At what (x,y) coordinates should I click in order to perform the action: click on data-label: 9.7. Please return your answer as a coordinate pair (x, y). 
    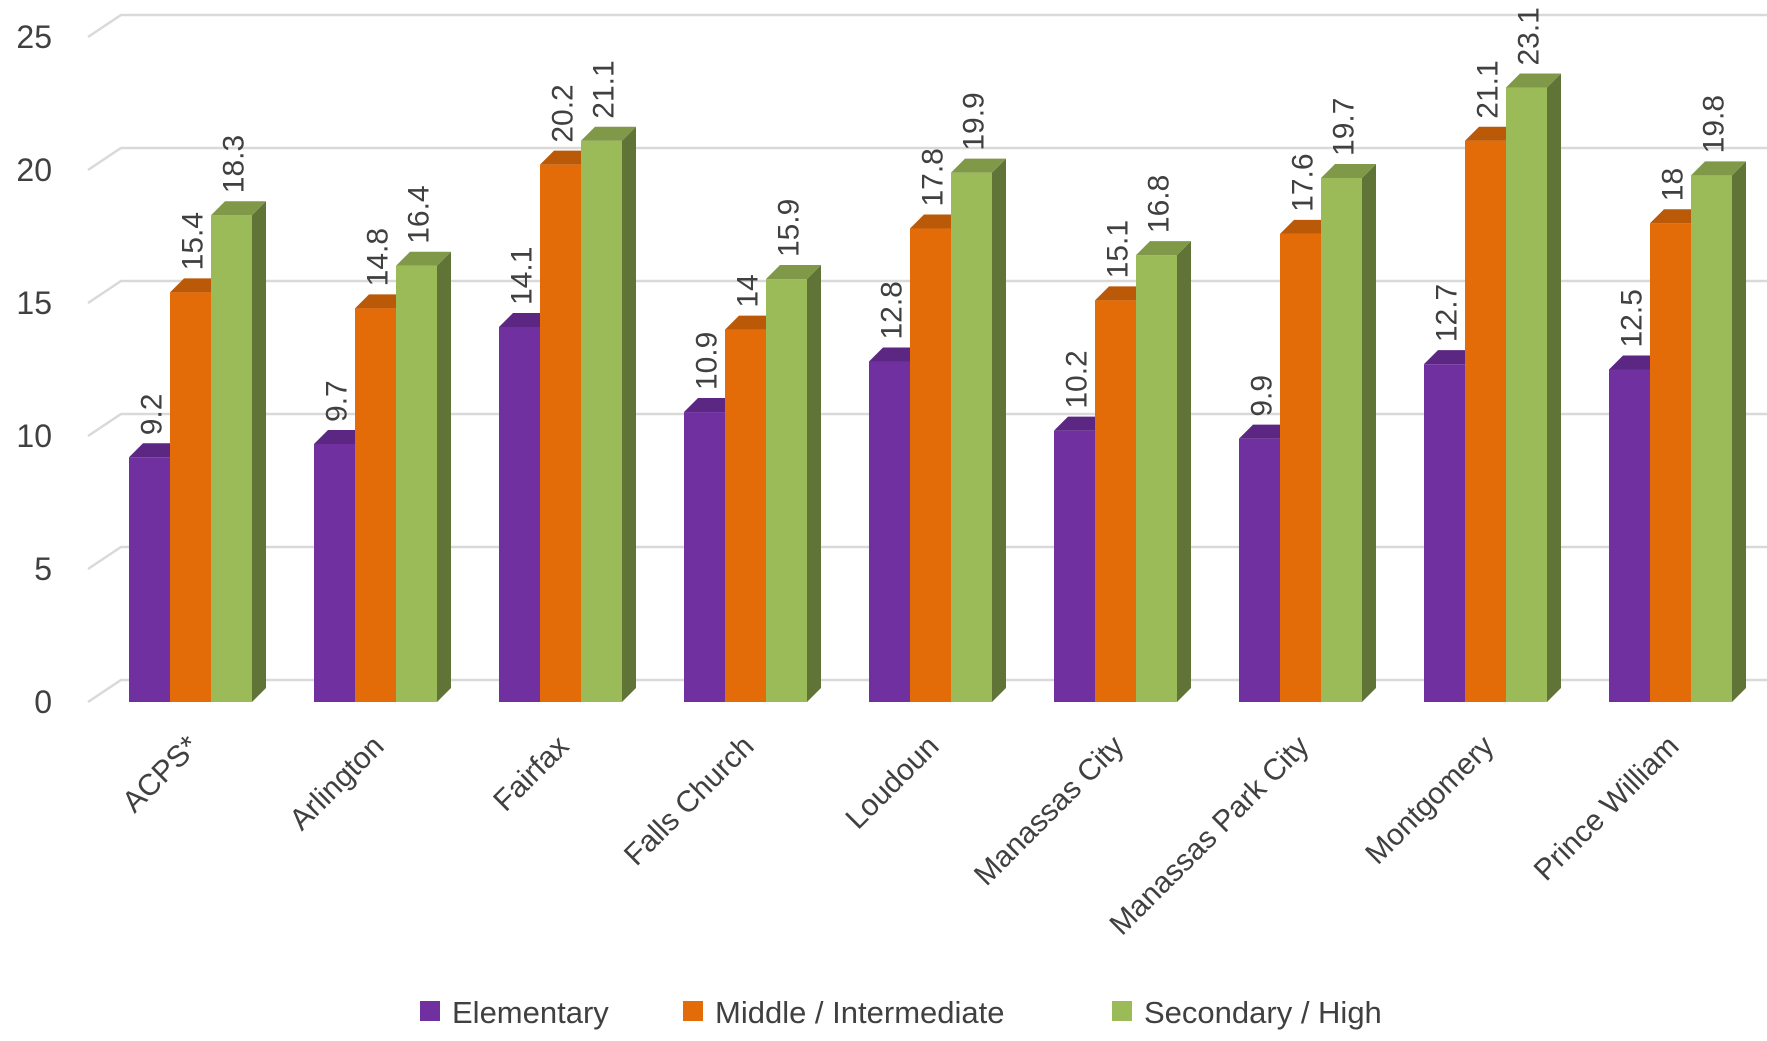
    Looking at the image, I should click on (337, 401).